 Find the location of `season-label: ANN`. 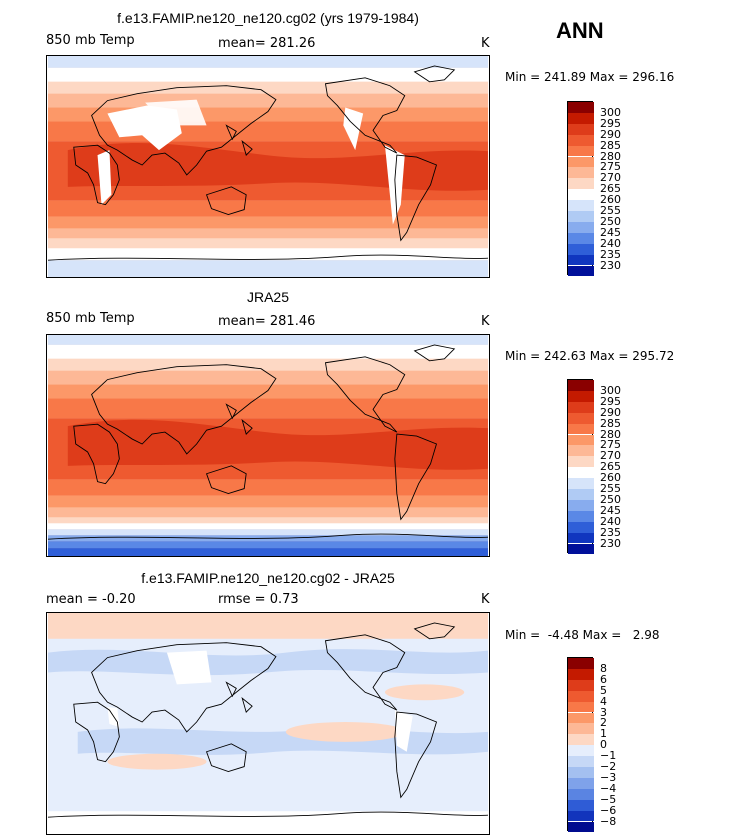

season-label: ANN is located at coordinates (580, 30).